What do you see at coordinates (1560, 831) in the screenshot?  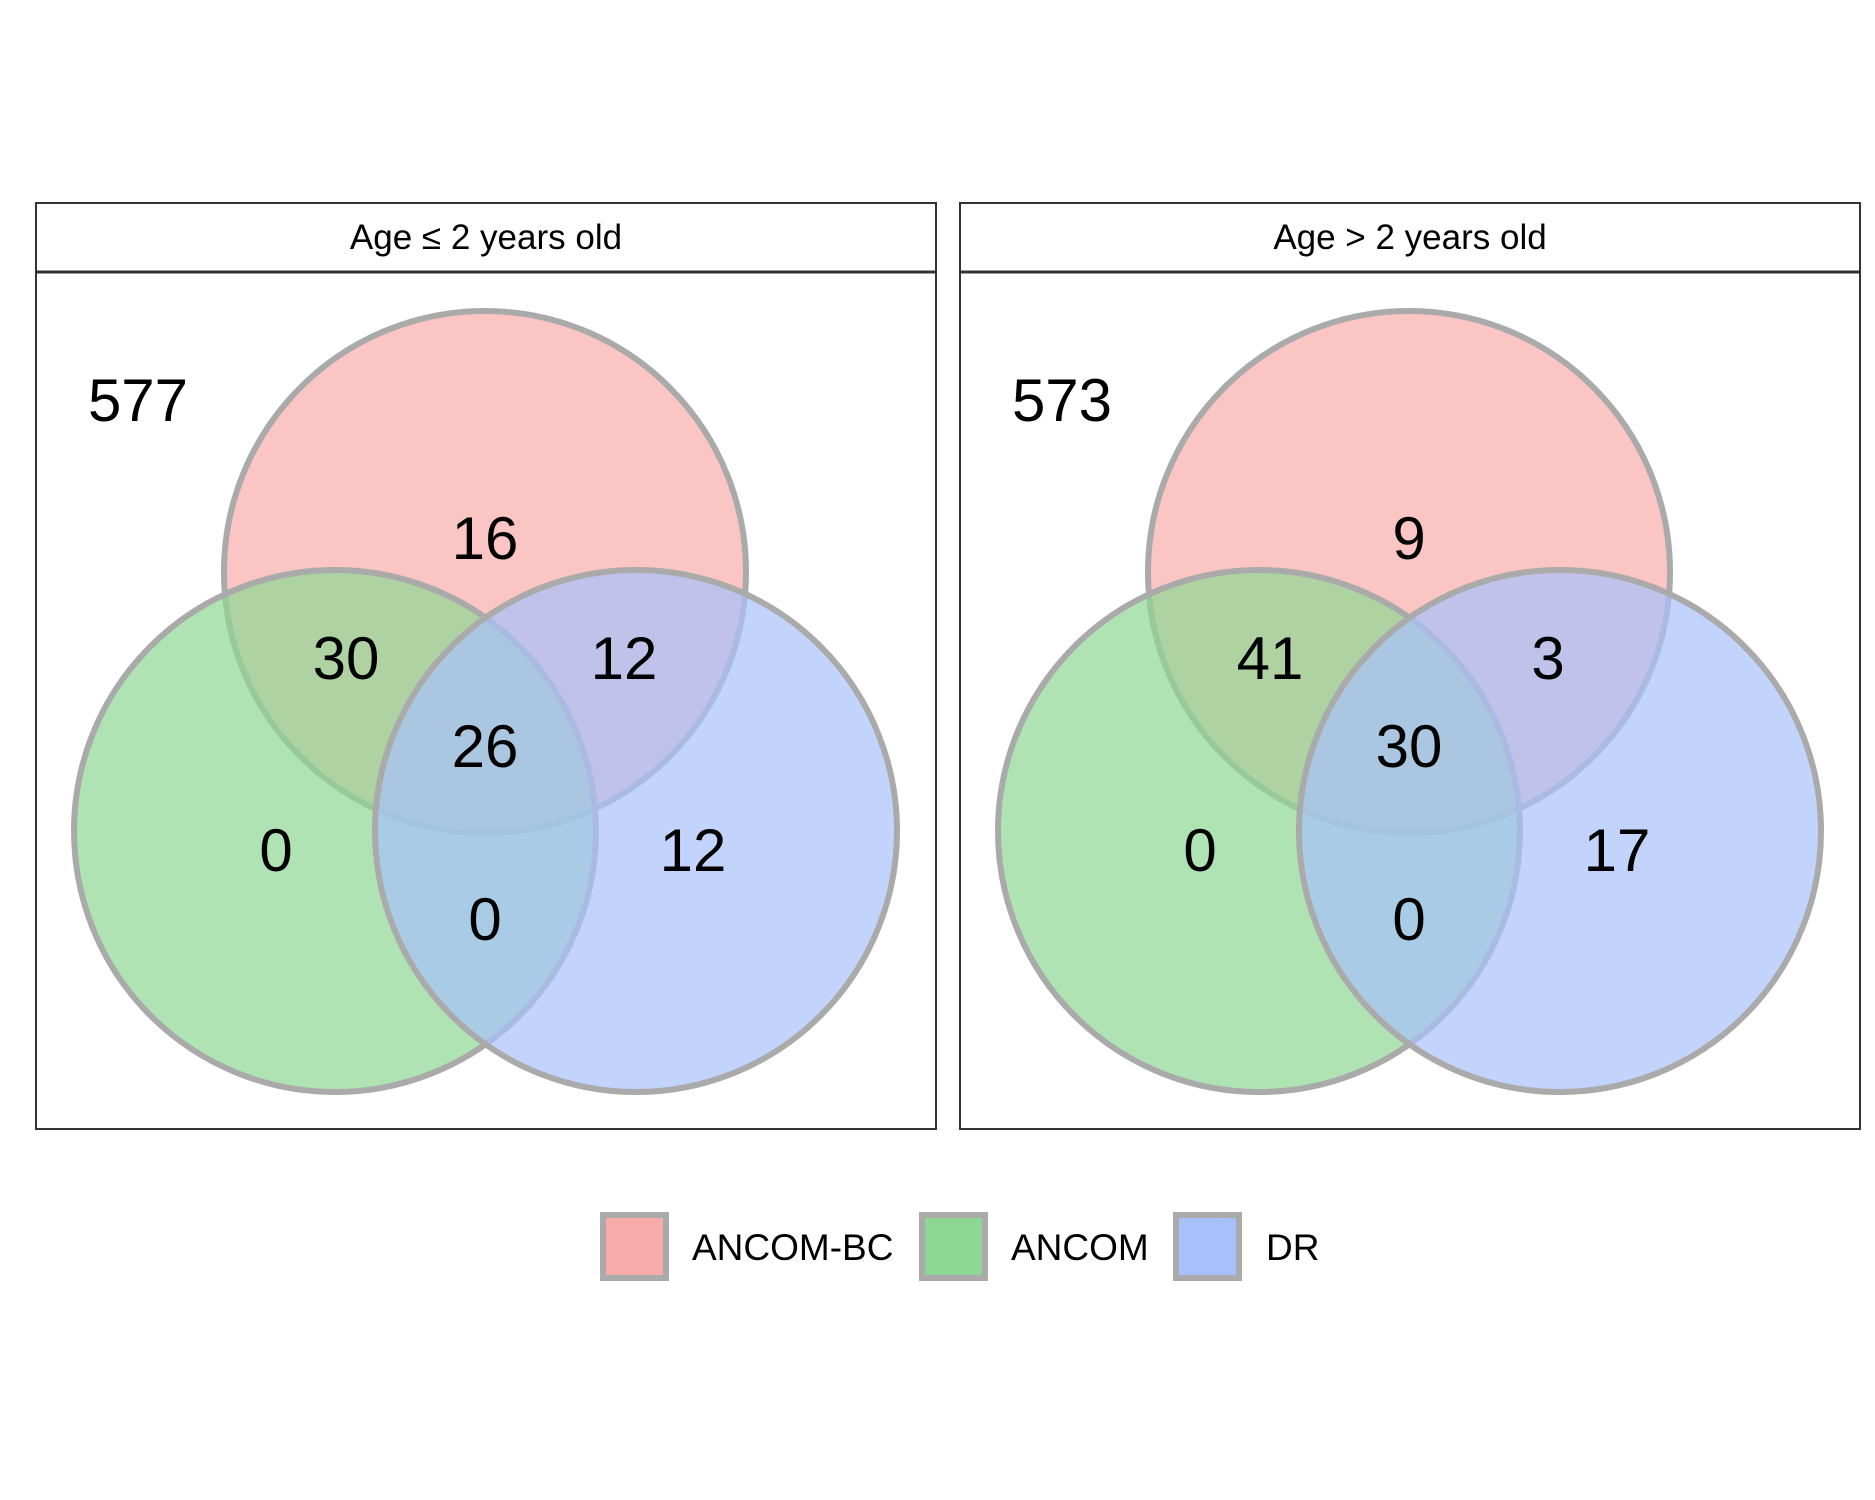 I see `panel-2-dr-circle` at bounding box center [1560, 831].